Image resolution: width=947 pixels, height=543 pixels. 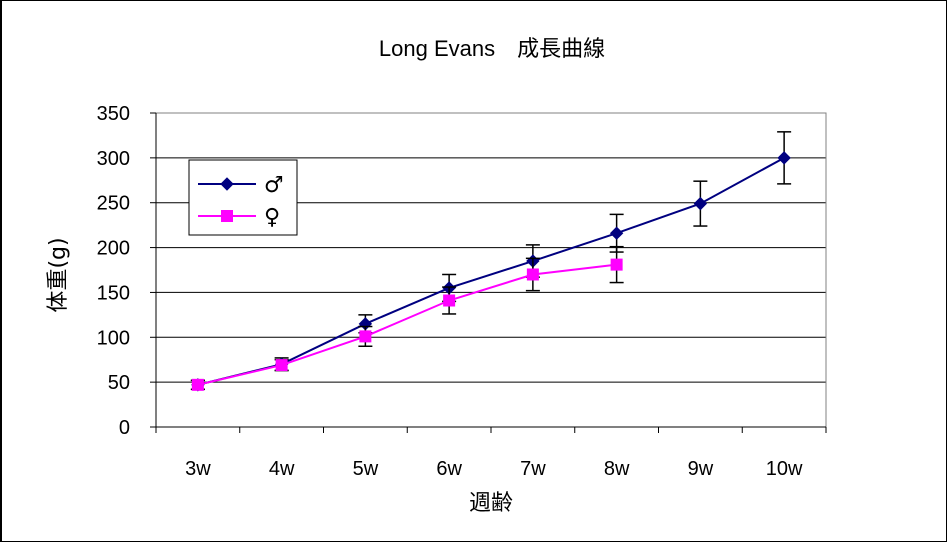 I want to click on x-tick-label: 8w, so click(x=617, y=469).